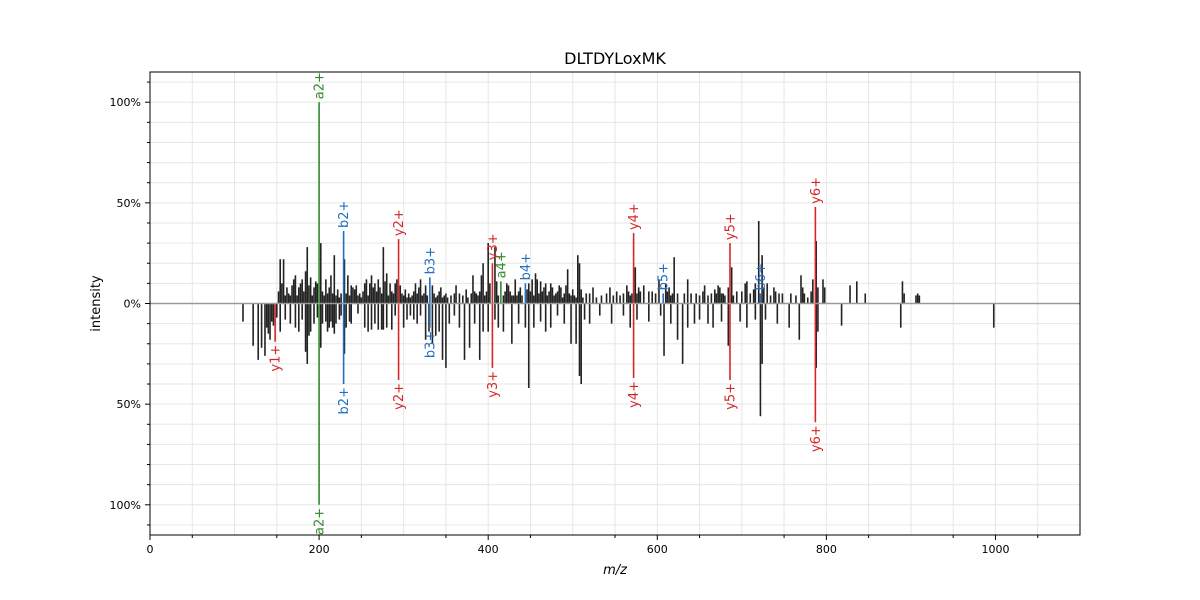 The image size is (1200, 600). I want to click on x-tick-label: 200, so click(319, 549).